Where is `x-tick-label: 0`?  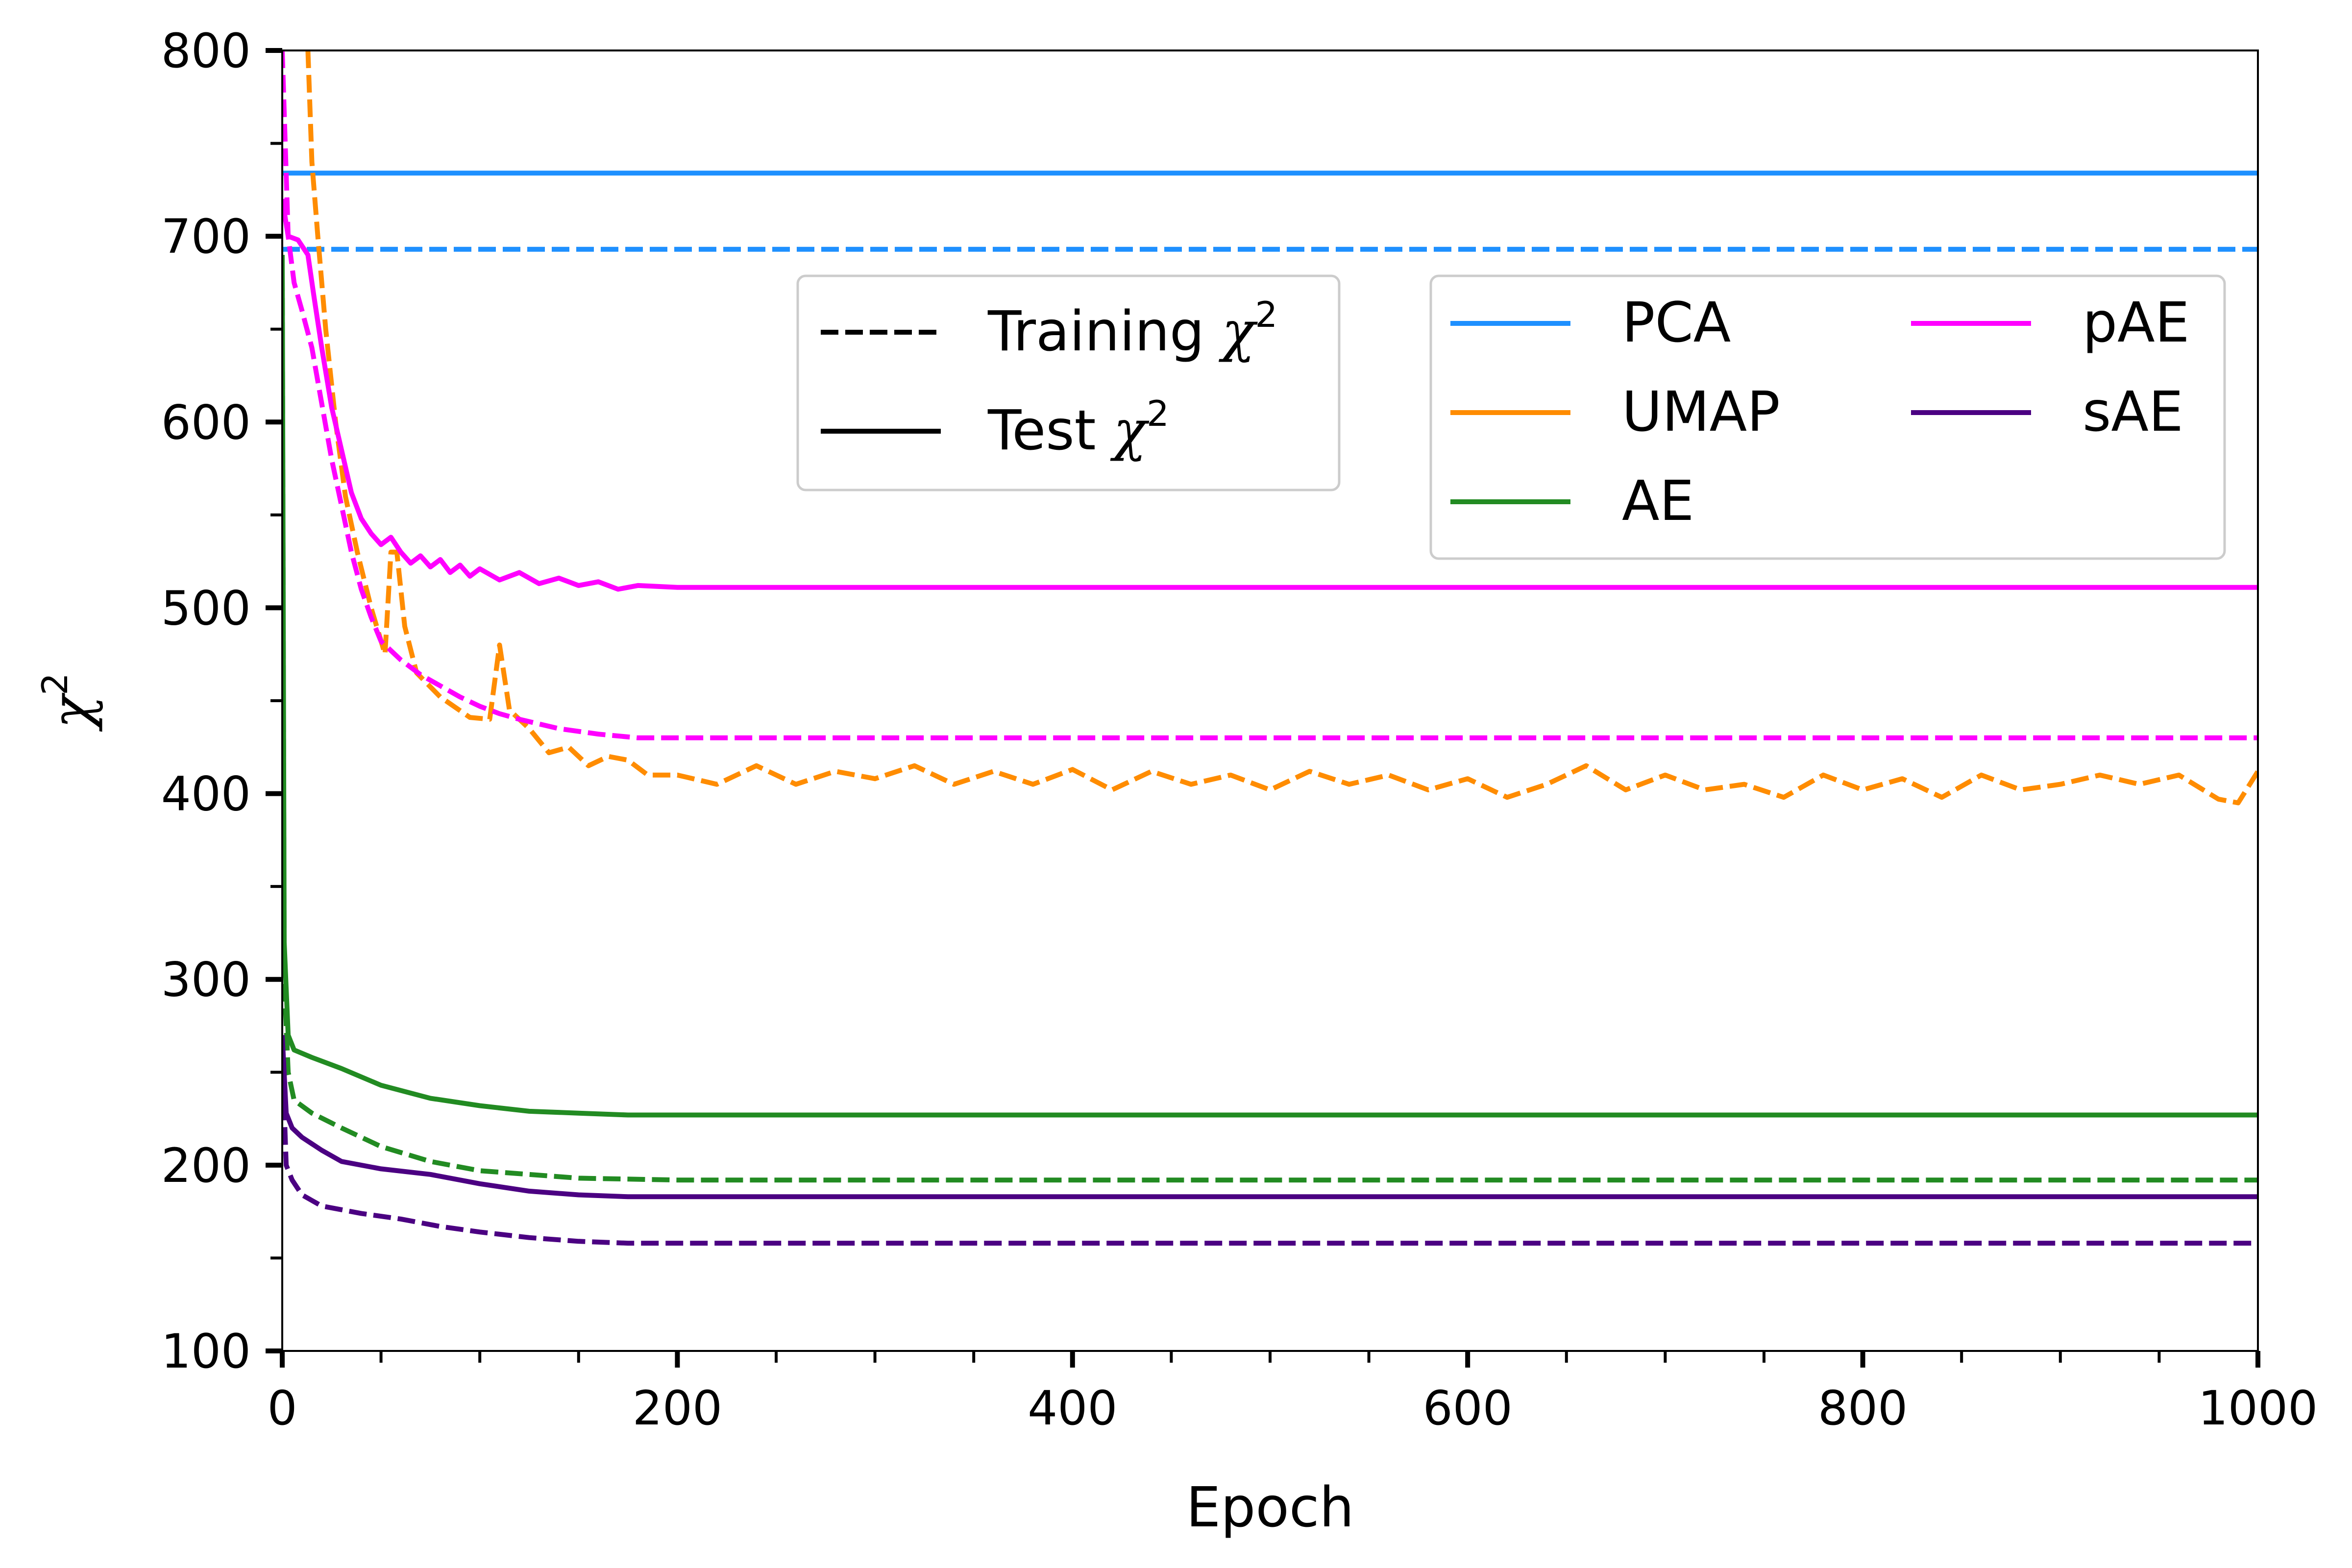
x-tick-label: 0 is located at coordinates (282, 1408).